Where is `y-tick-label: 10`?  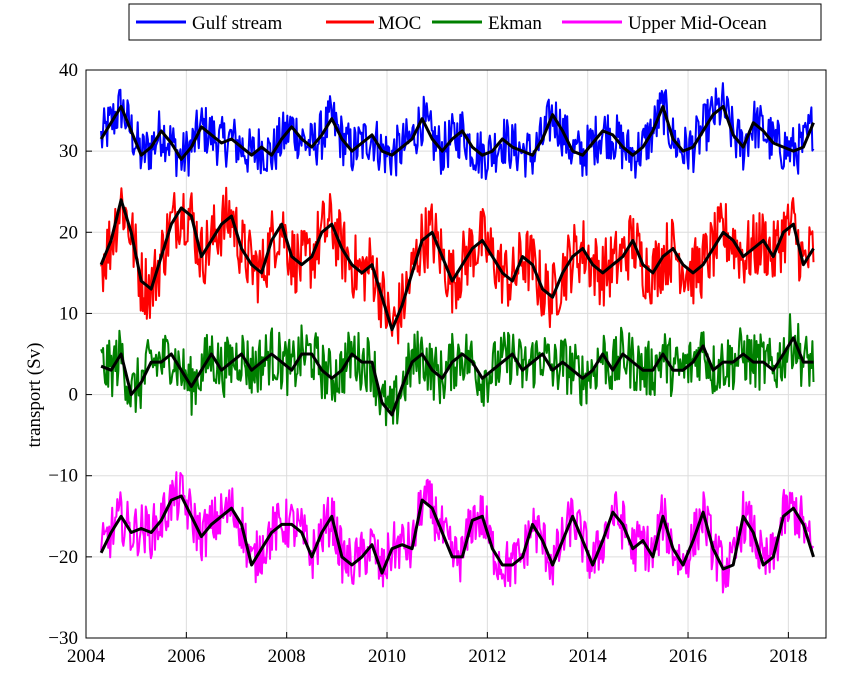
y-tick-label: 10 is located at coordinates (68, 313).